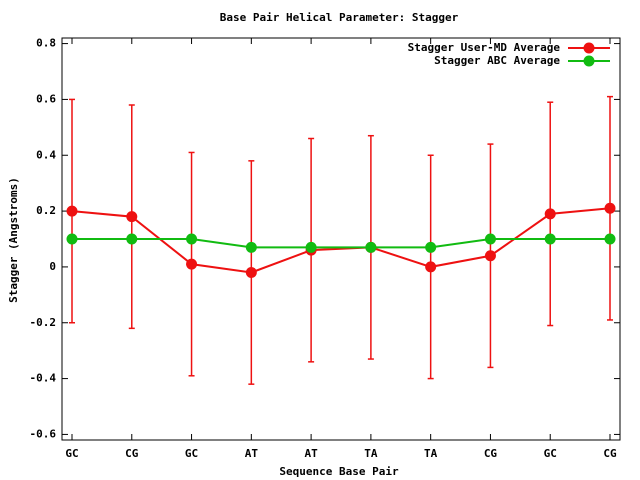 This screenshot has height=480, width=640. What do you see at coordinates (339, 17) in the screenshot?
I see `chart-title: Base Pair Helical Parameter: Stagger` at bounding box center [339, 17].